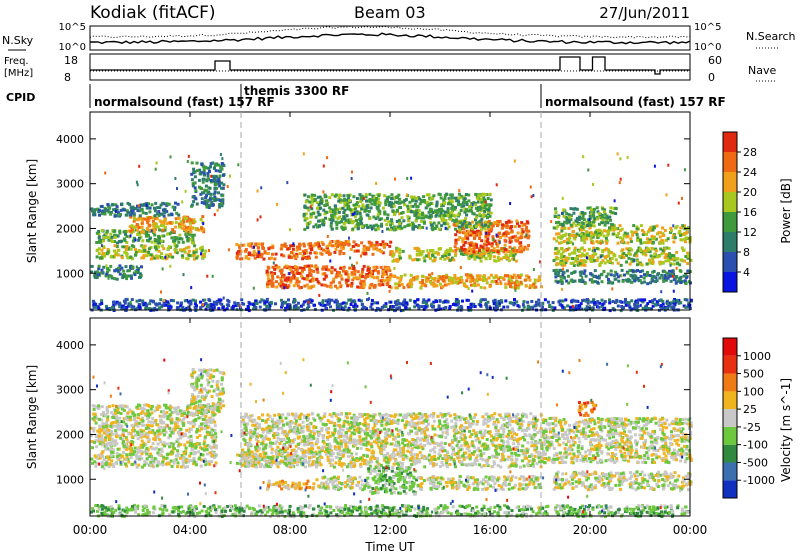 This screenshot has height=554, width=800. What do you see at coordinates (730, 262) in the screenshot?
I see `colorbar-swatch` at bounding box center [730, 262].